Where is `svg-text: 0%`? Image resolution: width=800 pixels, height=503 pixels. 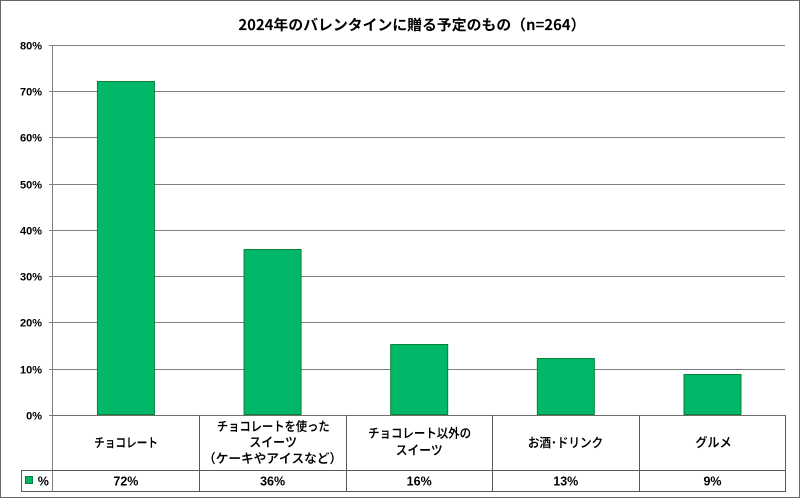 svg-text: 0% is located at coordinates (34, 416).